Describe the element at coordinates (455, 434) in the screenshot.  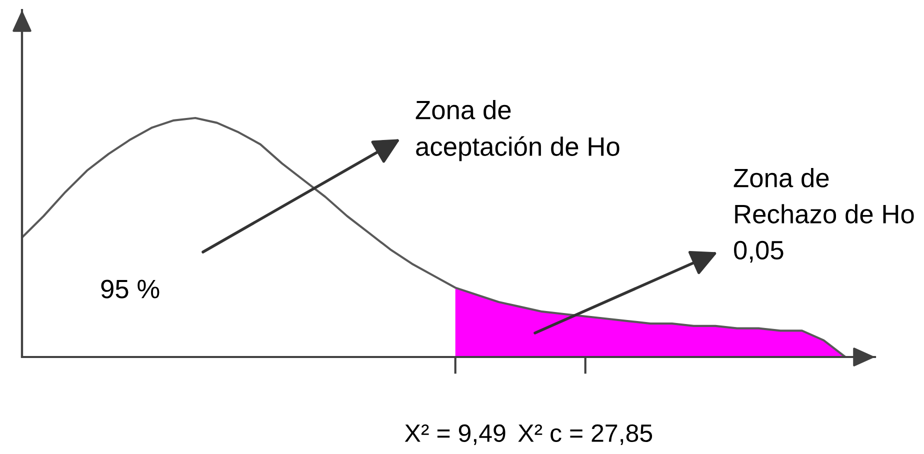
I see `x-tick-label: X² = 9,49` at that location.